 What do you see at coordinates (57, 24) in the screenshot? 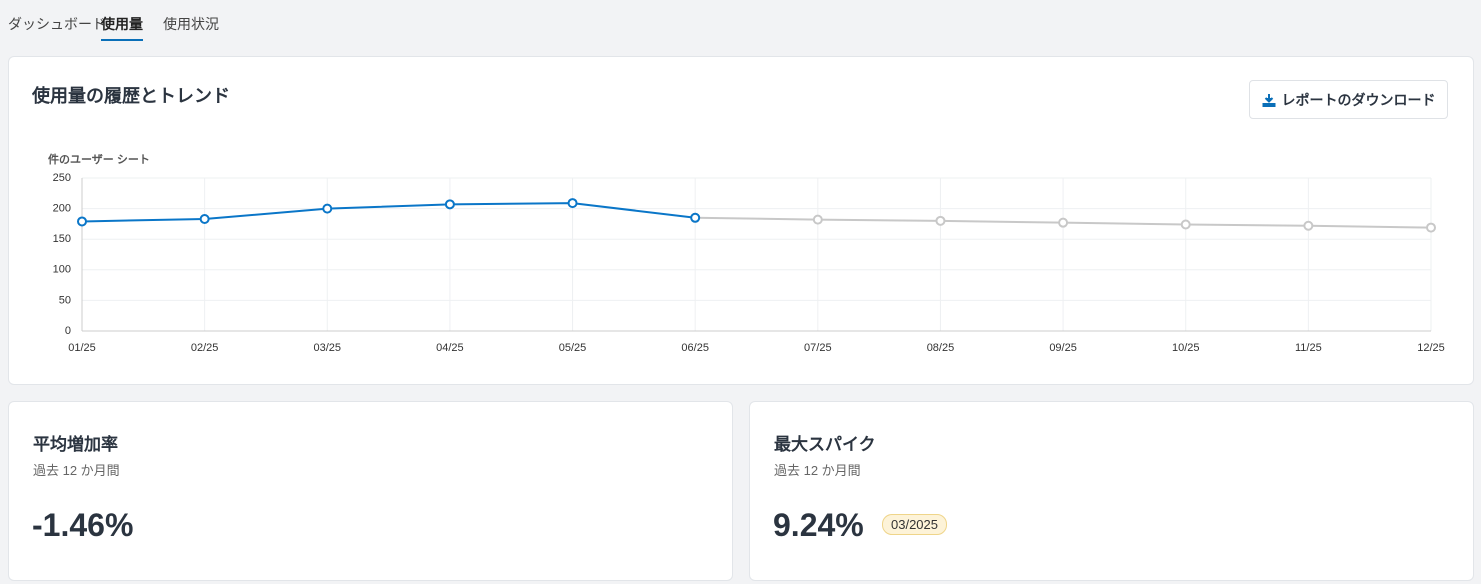
I see `tab: ダッシュボード` at bounding box center [57, 24].